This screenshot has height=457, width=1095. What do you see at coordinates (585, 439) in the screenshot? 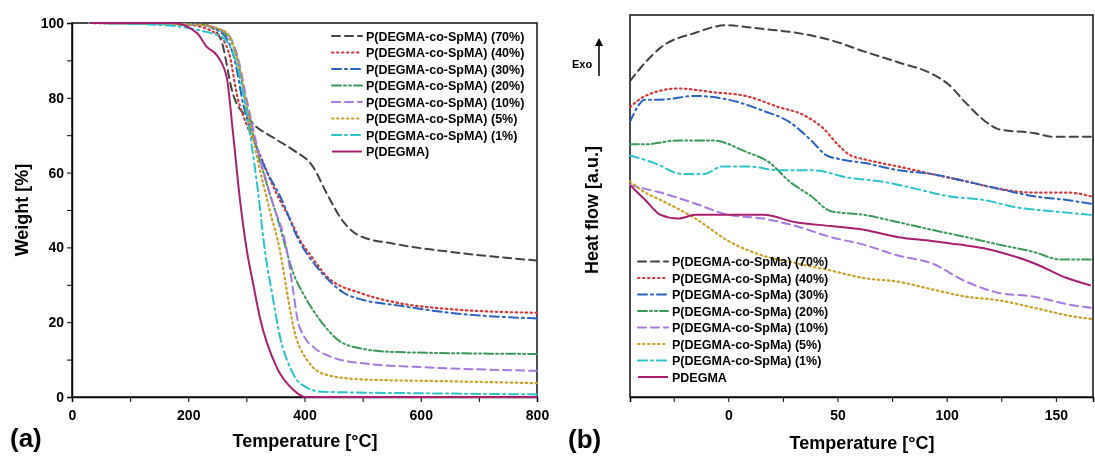
I see `text: (b)` at bounding box center [585, 439].